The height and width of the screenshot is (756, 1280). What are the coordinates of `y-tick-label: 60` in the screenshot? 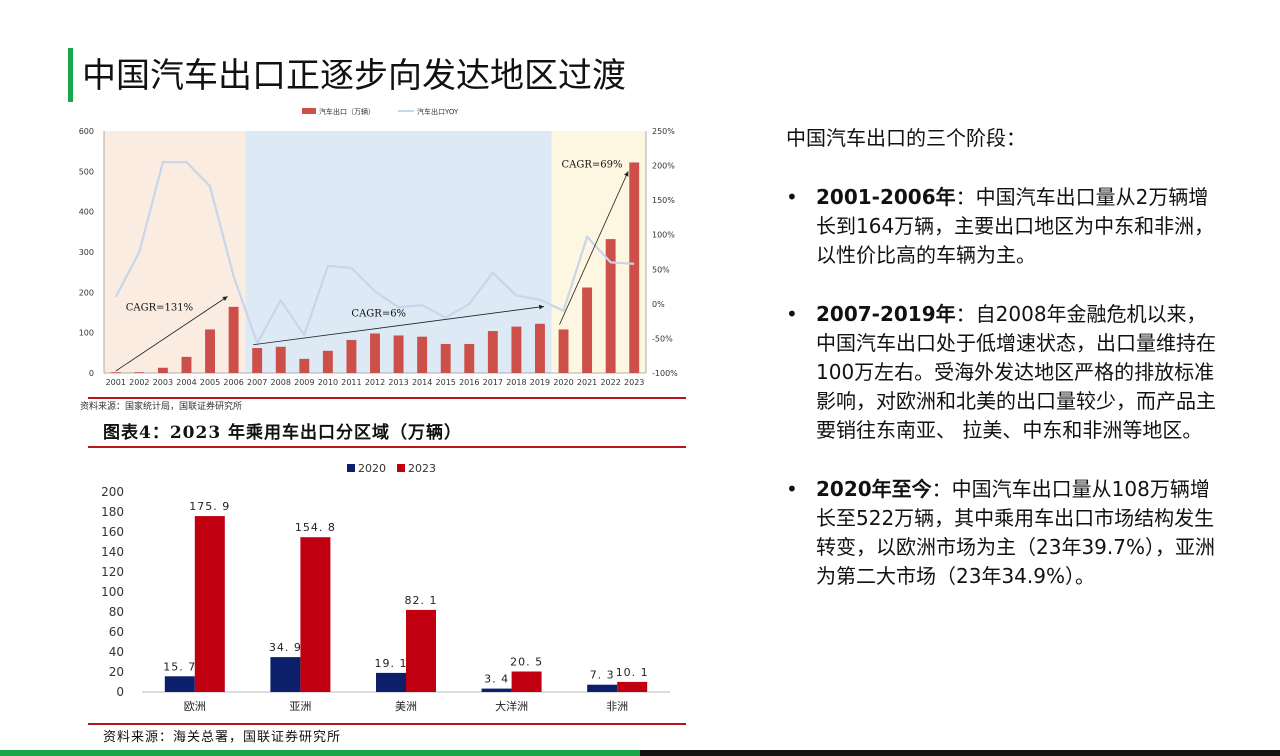 It's located at (116, 632).